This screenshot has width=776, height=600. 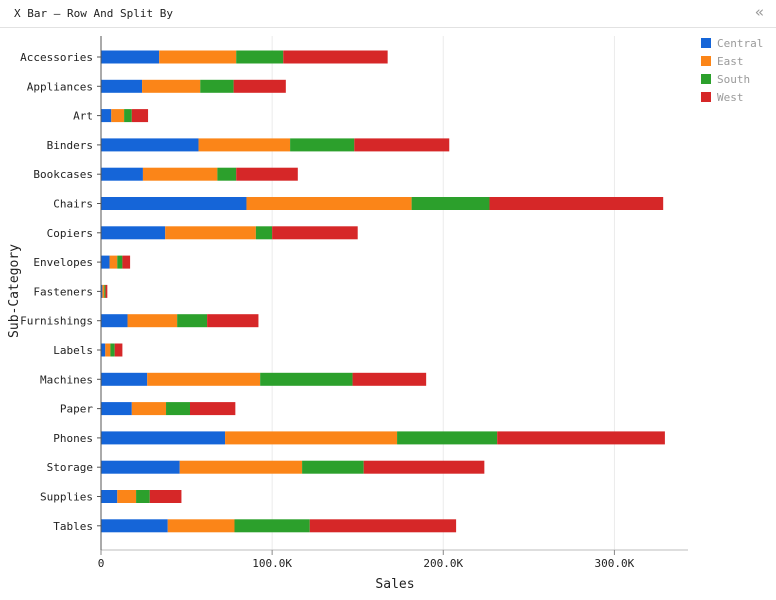 What do you see at coordinates (66, 497) in the screenshot?
I see `y-tick-label: Supplies` at bounding box center [66, 497].